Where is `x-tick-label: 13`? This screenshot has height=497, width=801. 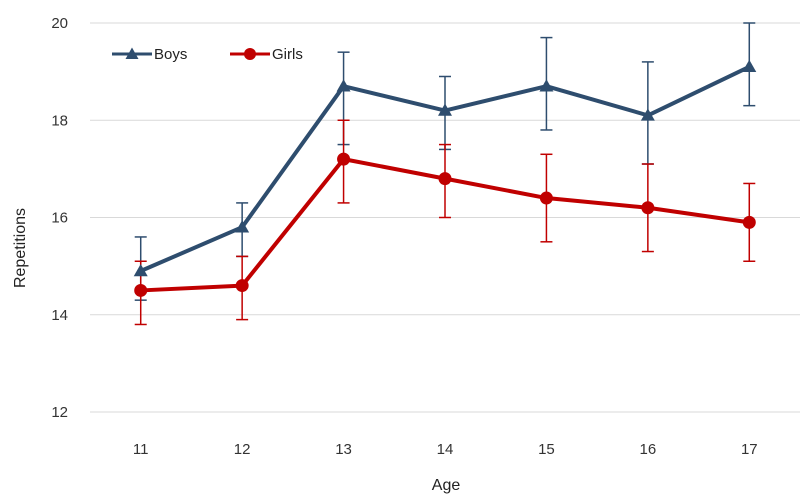 x-tick-label: 13 is located at coordinates (343, 449).